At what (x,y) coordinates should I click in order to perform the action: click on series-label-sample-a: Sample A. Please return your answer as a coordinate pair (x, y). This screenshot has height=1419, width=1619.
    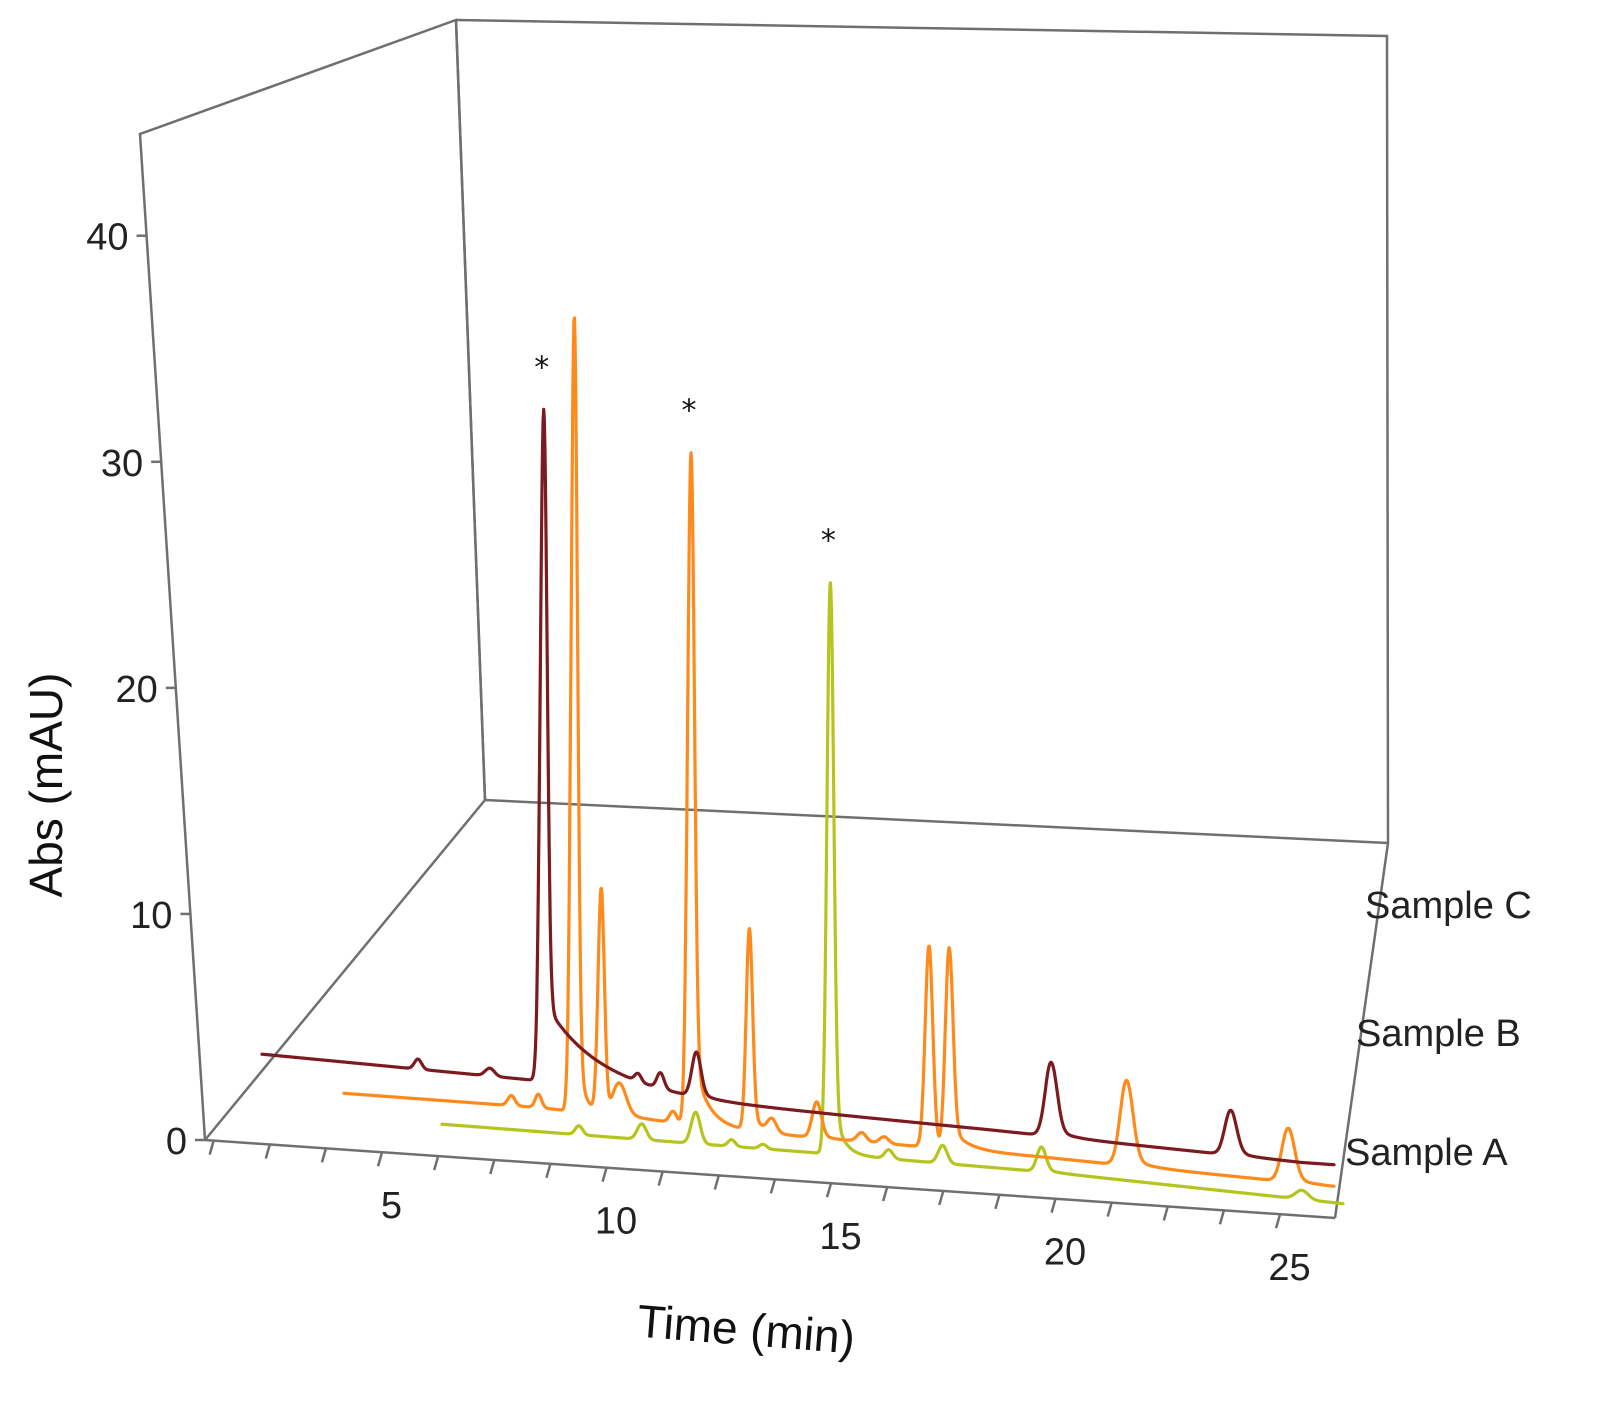
    Looking at the image, I should click on (1426, 1153).